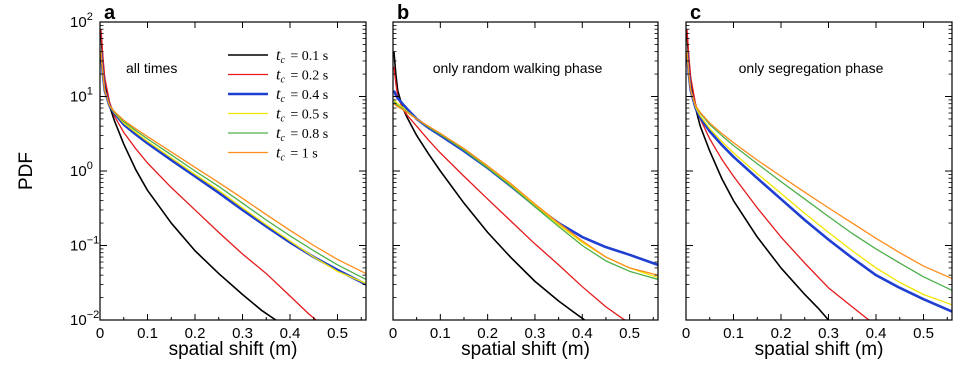  What do you see at coordinates (84, 319) in the screenshot?
I see `y-tick-label: 10⁻²` at bounding box center [84, 319].